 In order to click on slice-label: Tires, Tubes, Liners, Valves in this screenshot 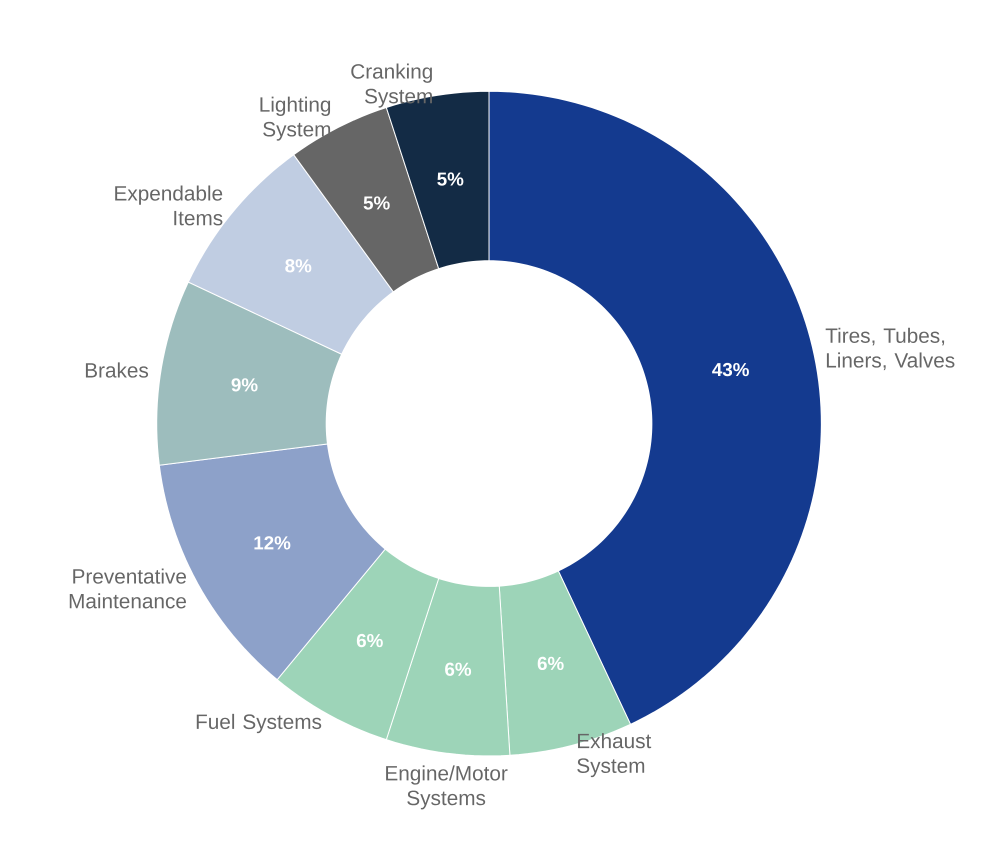, I will do `click(890, 349)`.